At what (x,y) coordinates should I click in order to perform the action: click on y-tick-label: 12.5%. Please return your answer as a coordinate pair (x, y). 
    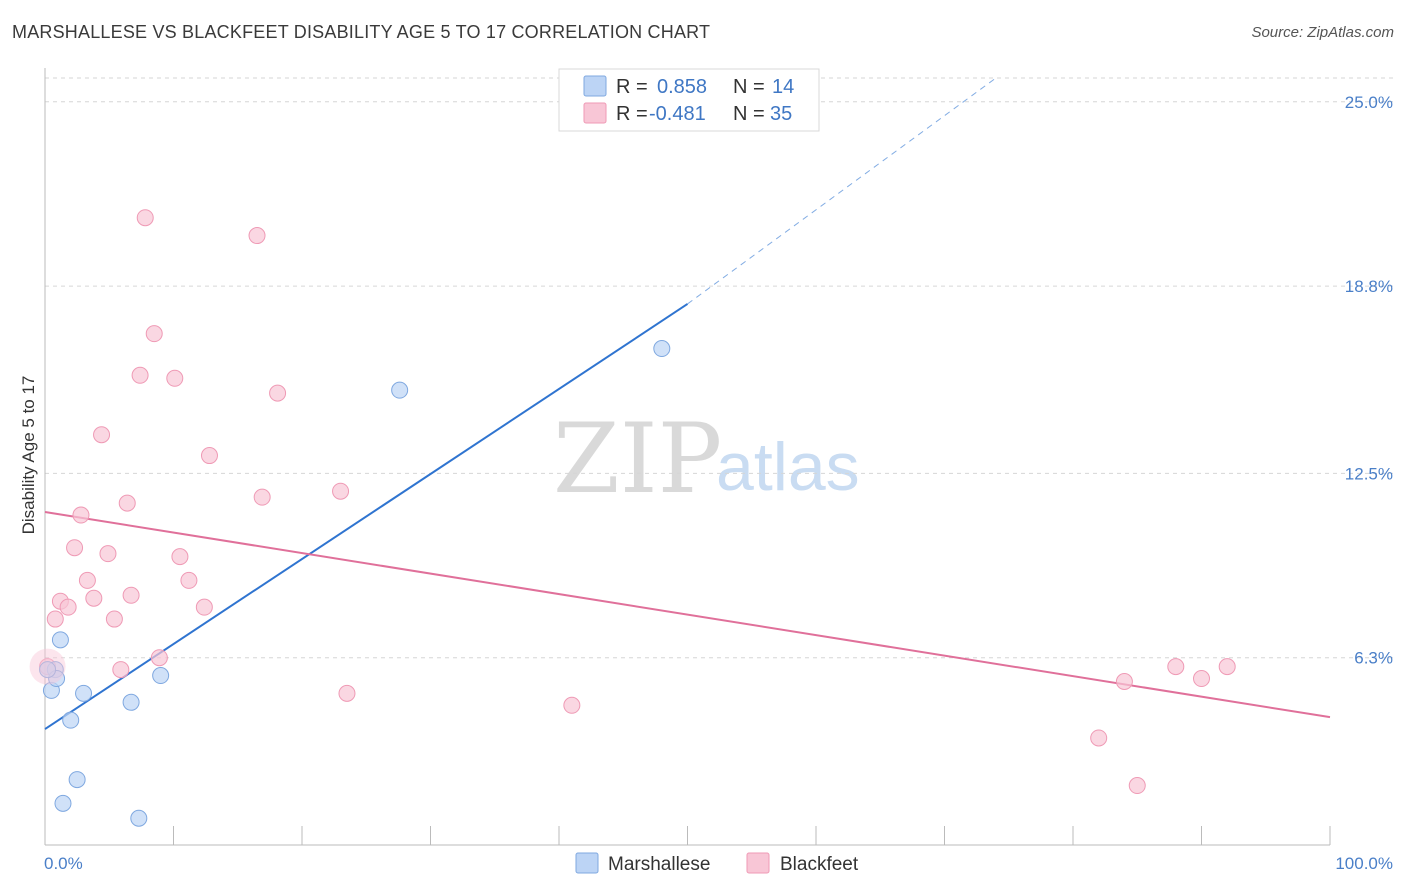
    Looking at the image, I should click on (1369, 473).